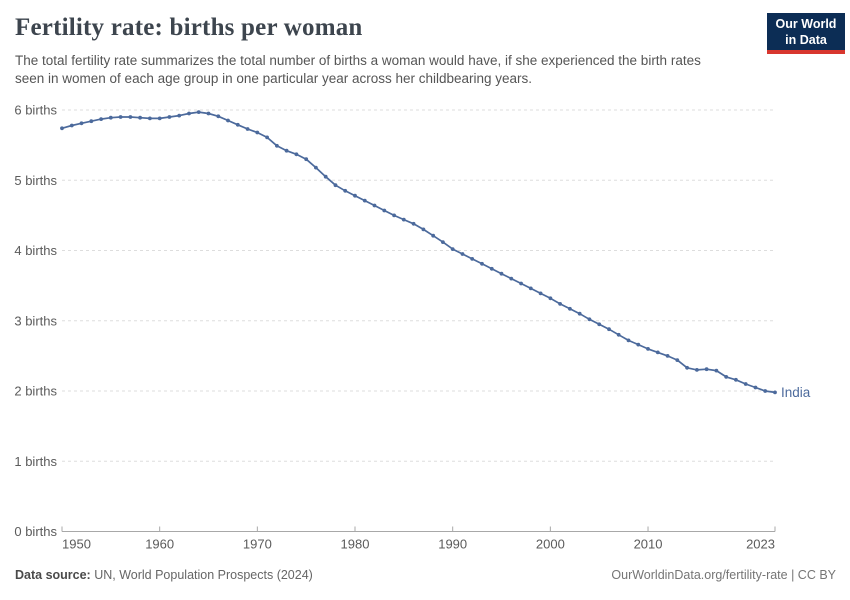  I want to click on y-tick-label: 6 births, so click(35, 110).